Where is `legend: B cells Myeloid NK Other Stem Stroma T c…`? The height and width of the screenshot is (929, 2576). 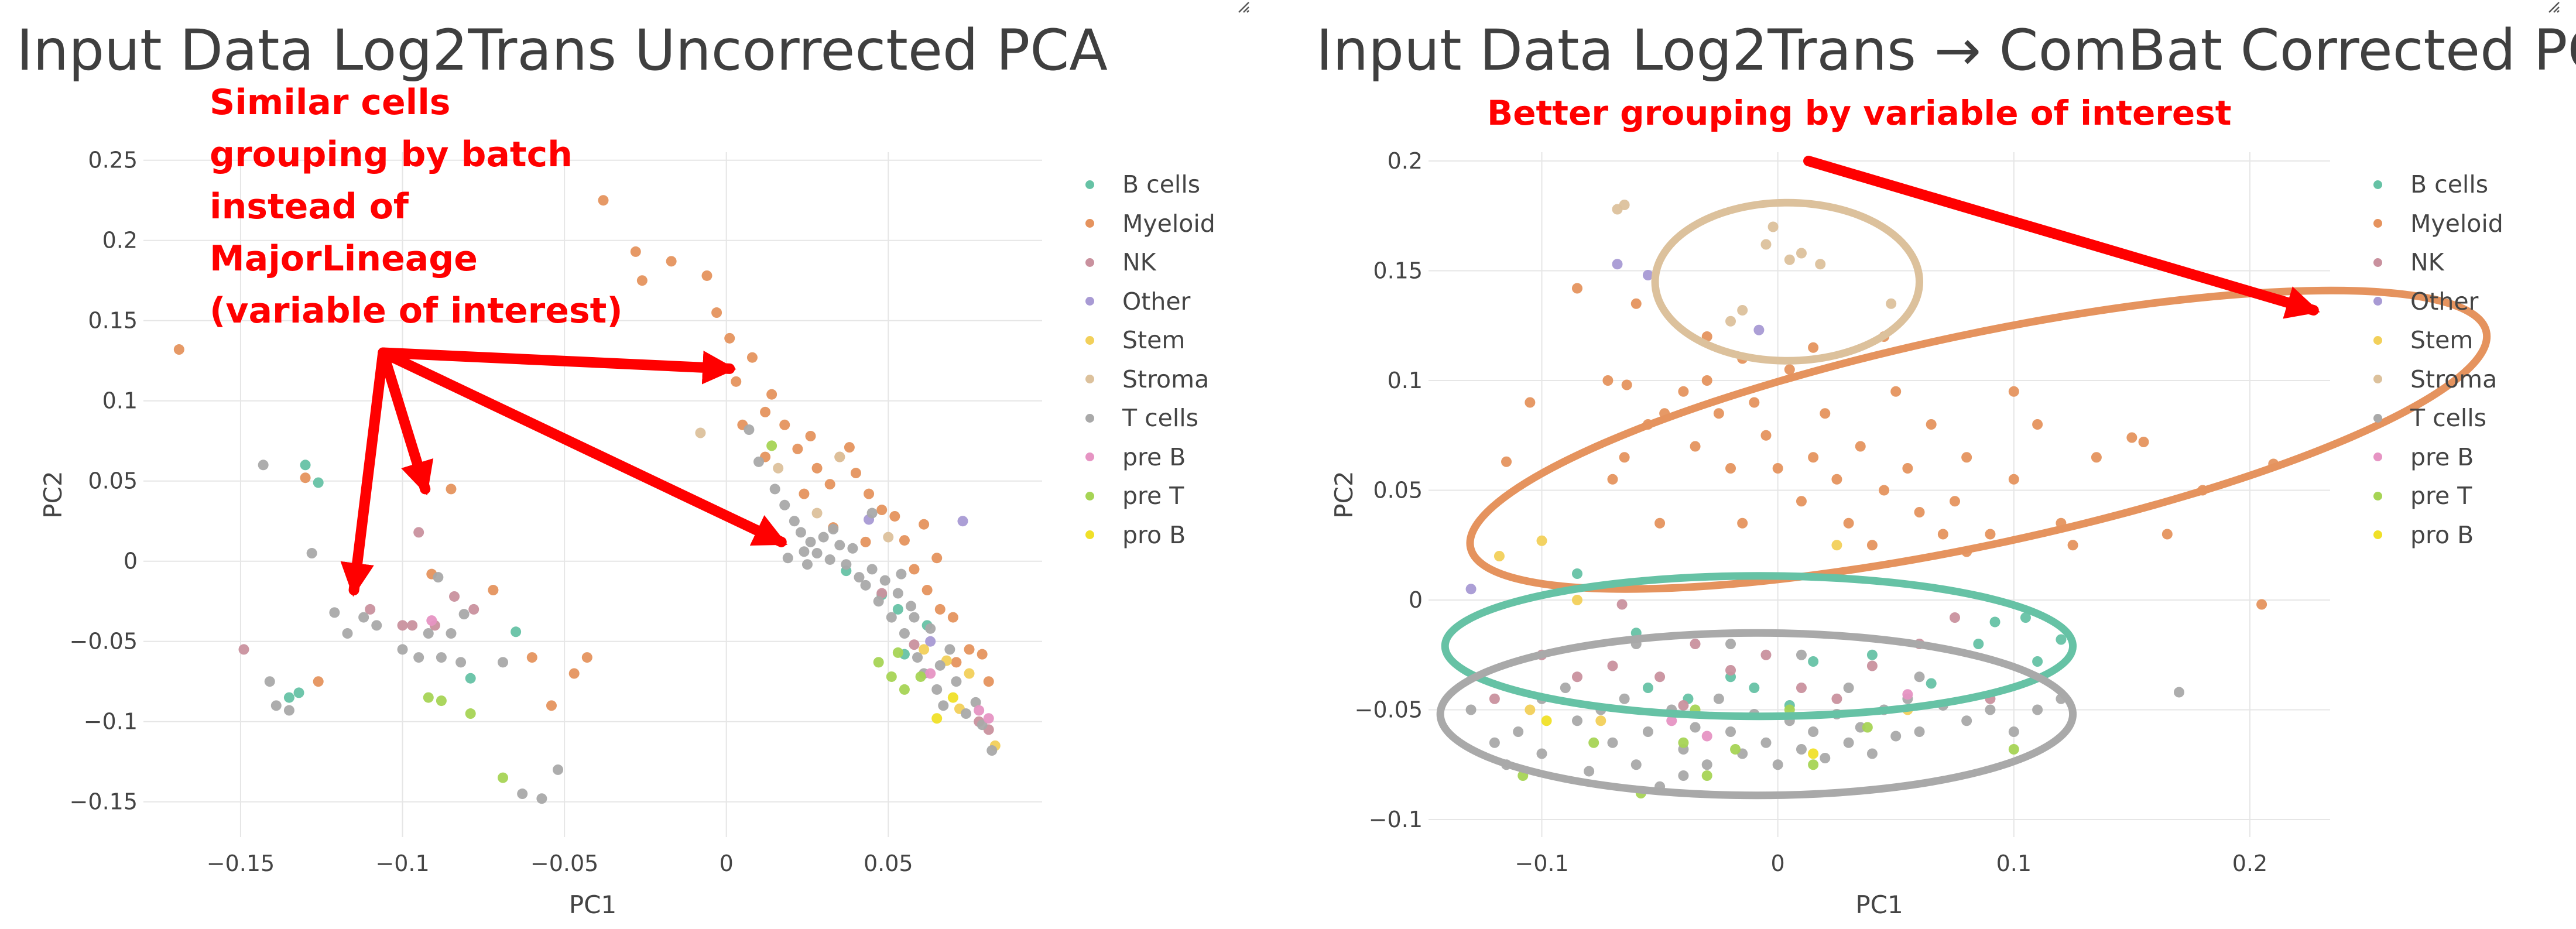 legend: B cells Myeloid NK Other Stem Stroma T c… is located at coordinates (1146, 359).